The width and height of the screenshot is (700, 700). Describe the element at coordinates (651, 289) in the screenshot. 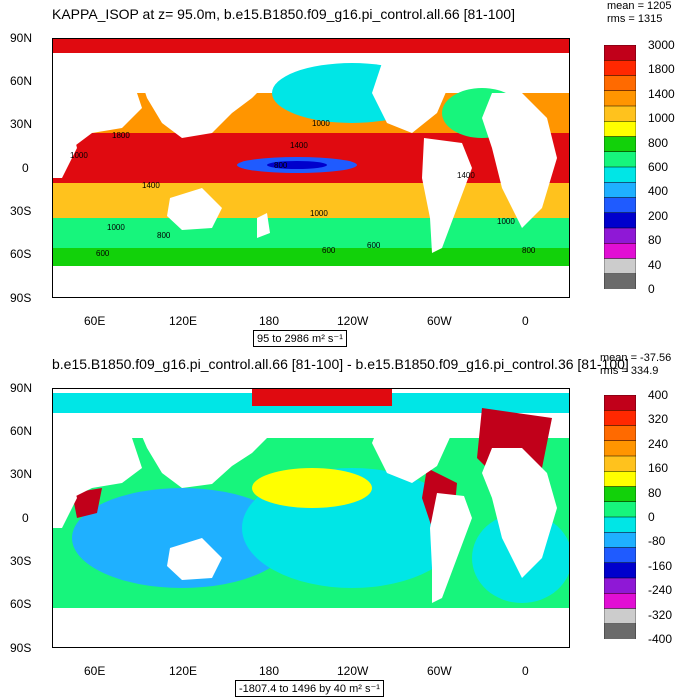

I see `colorbar-label: 0` at that location.